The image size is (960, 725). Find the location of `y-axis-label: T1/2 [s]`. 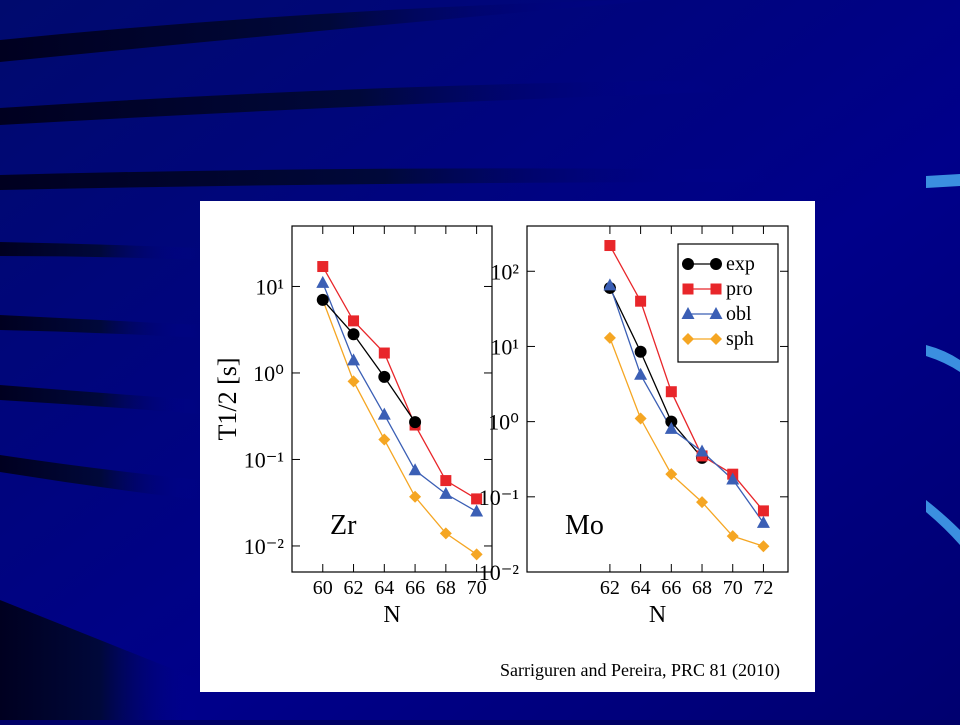

y-axis-label: T1/2 [s] is located at coordinates (227, 398).